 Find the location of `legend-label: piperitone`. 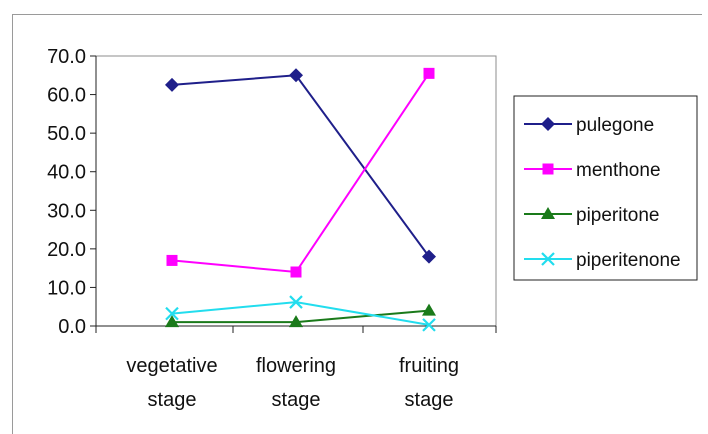

legend-label: piperitone is located at coordinates (617, 215).